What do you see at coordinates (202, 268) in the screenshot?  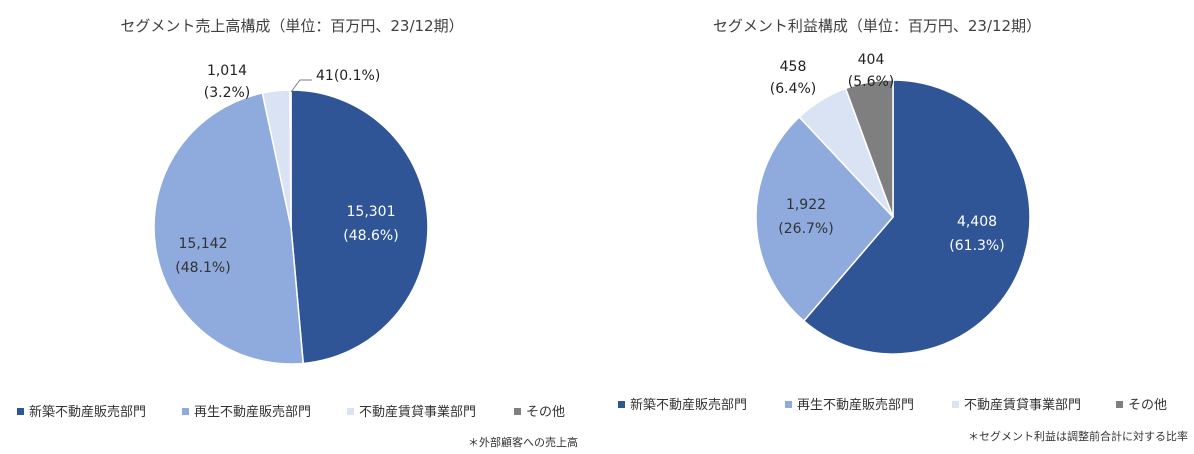 I see `data-label-percent: (48.1%)` at bounding box center [202, 268].